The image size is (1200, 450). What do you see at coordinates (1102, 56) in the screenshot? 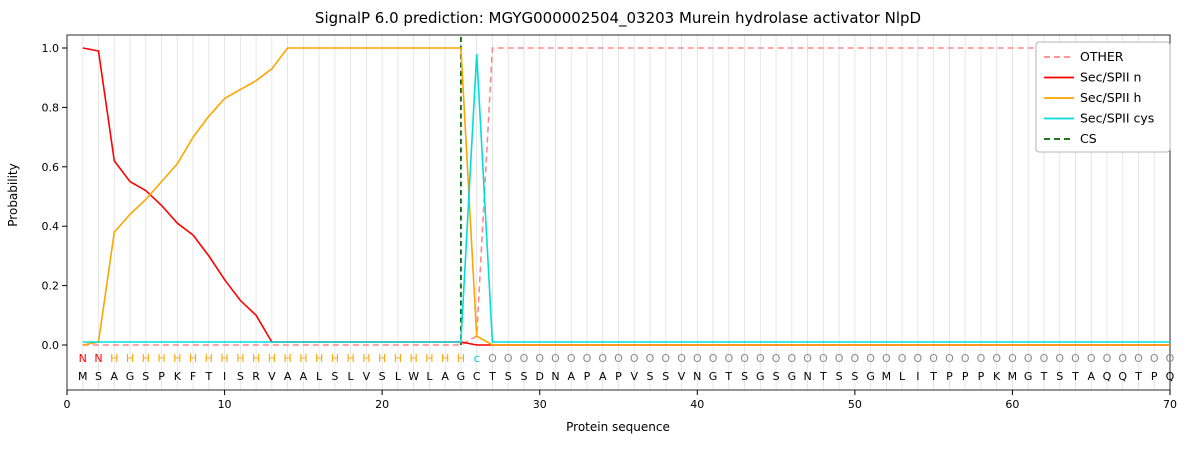
I see `legend-entry-label: OTHER` at bounding box center [1102, 56].